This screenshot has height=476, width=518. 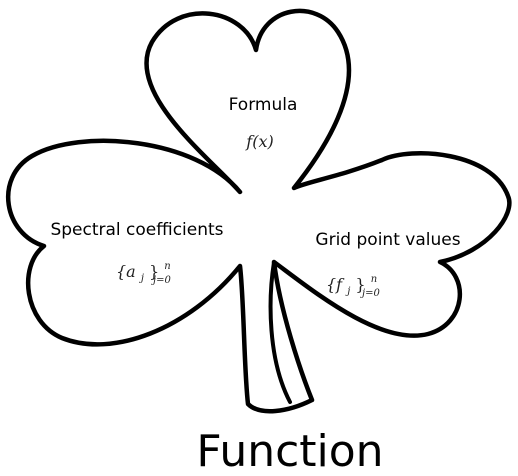 What do you see at coordinates (289, 451) in the screenshot?
I see `diagram-title: Function` at bounding box center [289, 451].